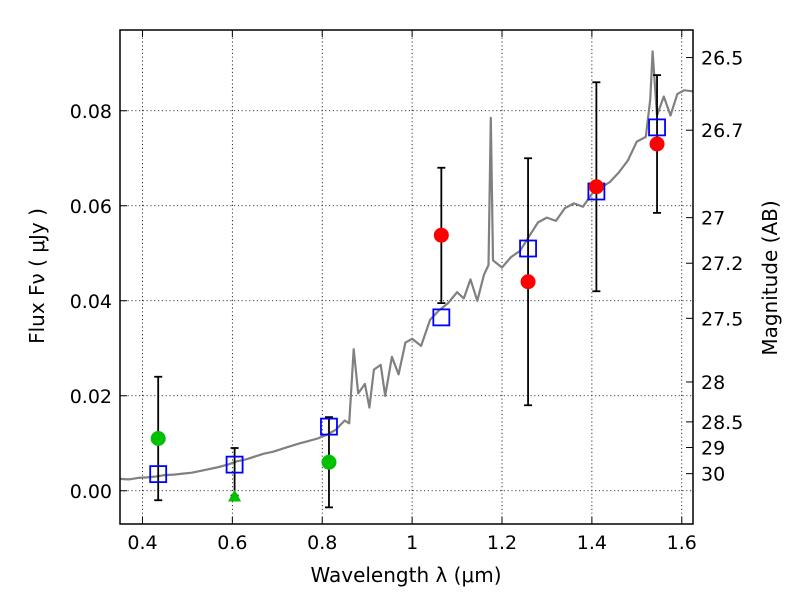 This screenshot has height=600, width=800. I want to click on y2-axis-label: Magnitude (AB), so click(770, 277).